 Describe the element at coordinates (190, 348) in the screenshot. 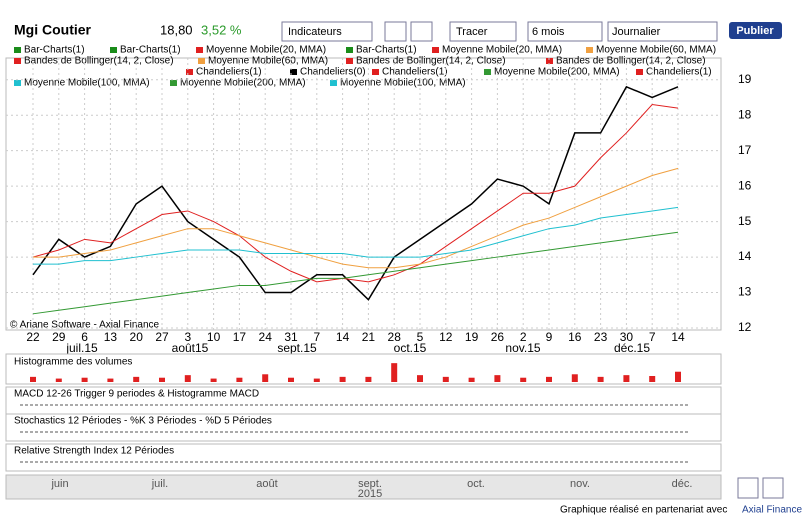

I see `month-label: août15` at that location.